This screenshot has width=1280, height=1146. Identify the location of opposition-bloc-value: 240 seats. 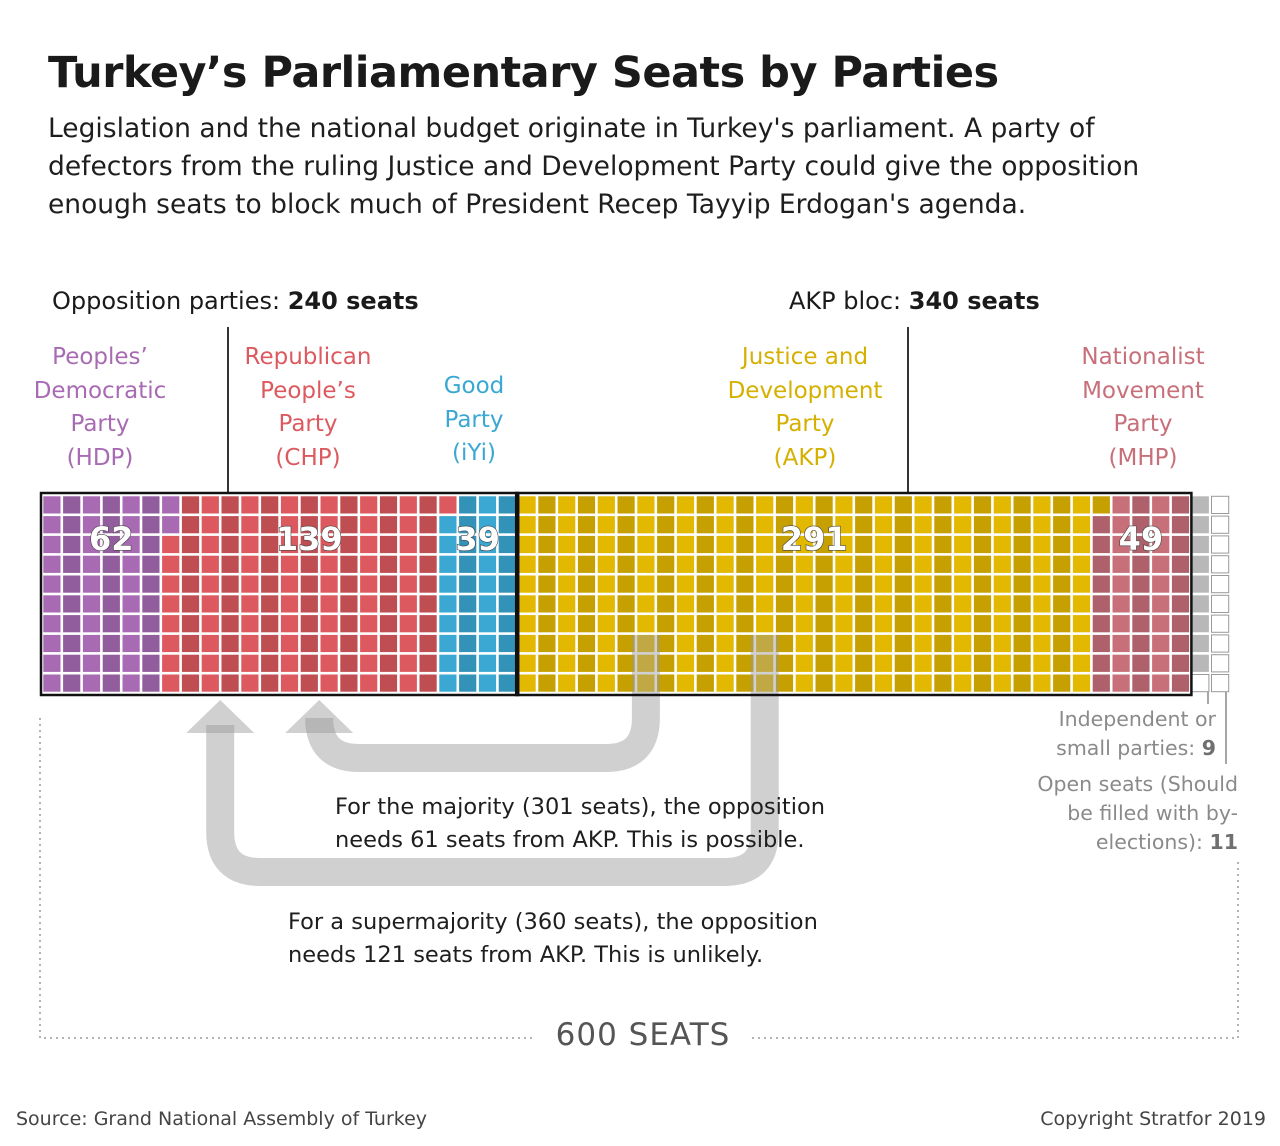
(353, 301).